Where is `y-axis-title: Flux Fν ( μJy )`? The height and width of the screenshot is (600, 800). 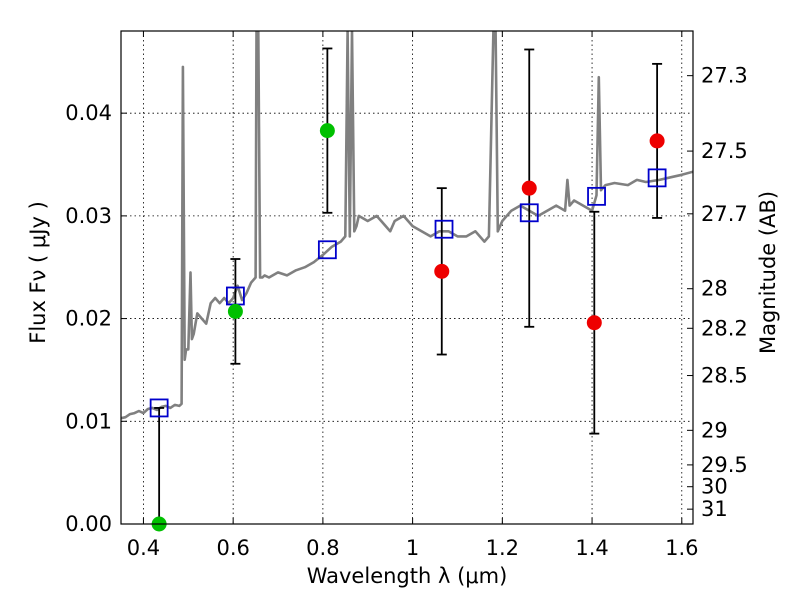
y-axis-title: Flux Fν ( μJy ) is located at coordinates (38, 272).